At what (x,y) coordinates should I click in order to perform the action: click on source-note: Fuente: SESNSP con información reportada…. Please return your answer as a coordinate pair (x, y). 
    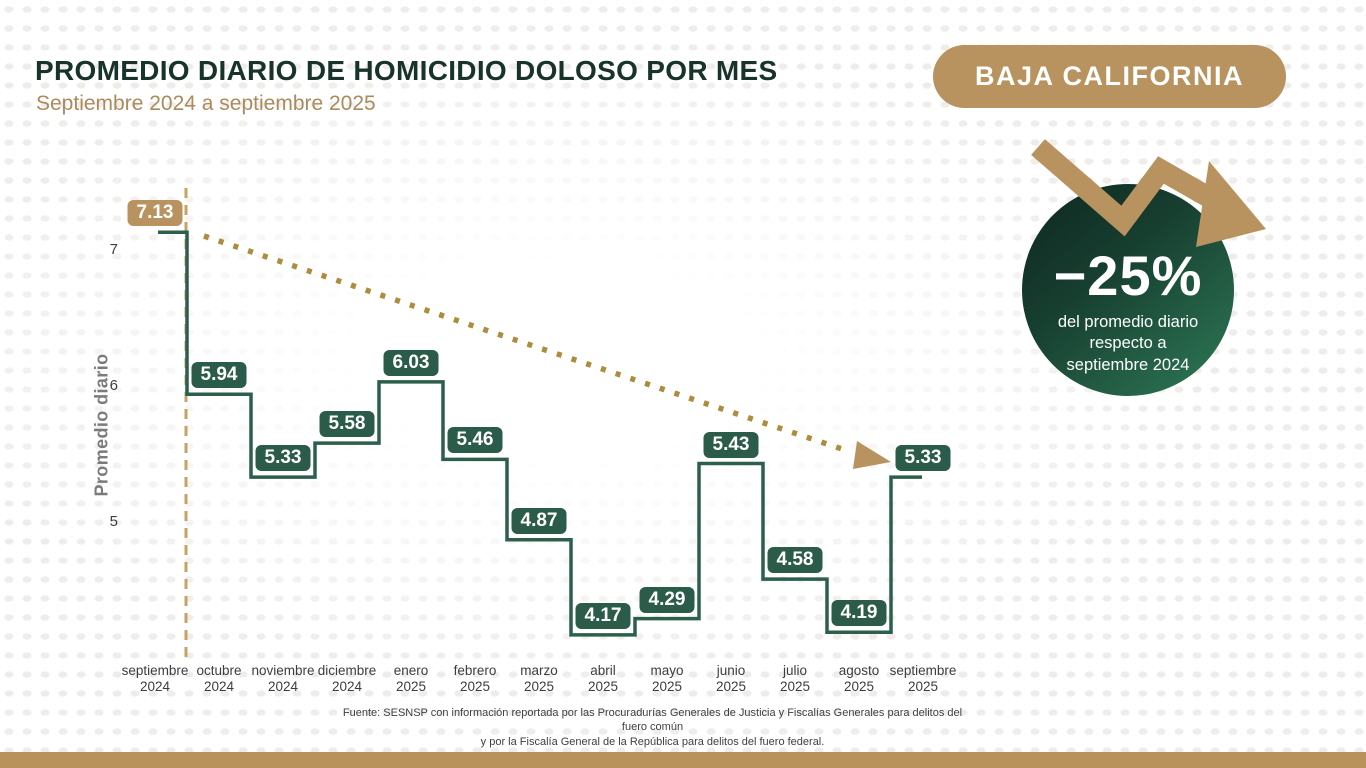
    Looking at the image, I should click on (652, 727).